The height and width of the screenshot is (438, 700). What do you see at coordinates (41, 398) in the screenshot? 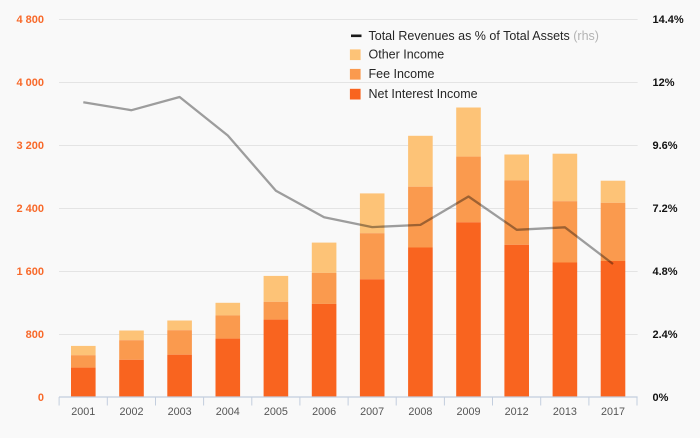
I see `svg-text: 0` at bounding box center [41, 398].